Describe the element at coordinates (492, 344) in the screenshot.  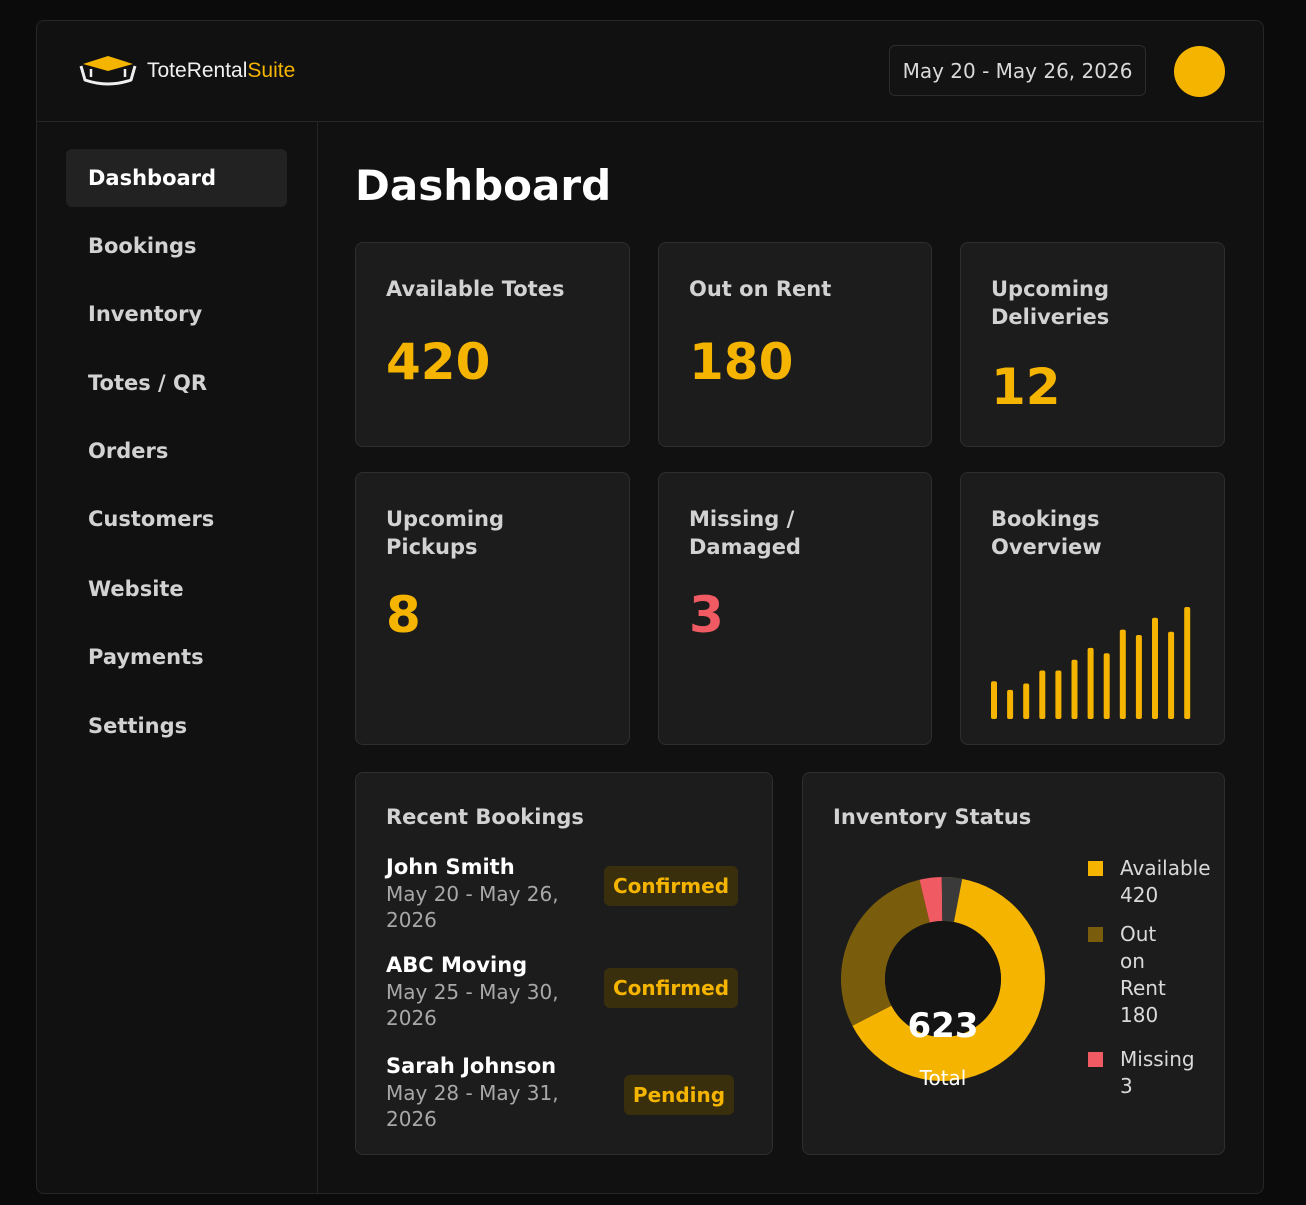
I see `stat-card-available-totes: Available Totes 420` at that location.